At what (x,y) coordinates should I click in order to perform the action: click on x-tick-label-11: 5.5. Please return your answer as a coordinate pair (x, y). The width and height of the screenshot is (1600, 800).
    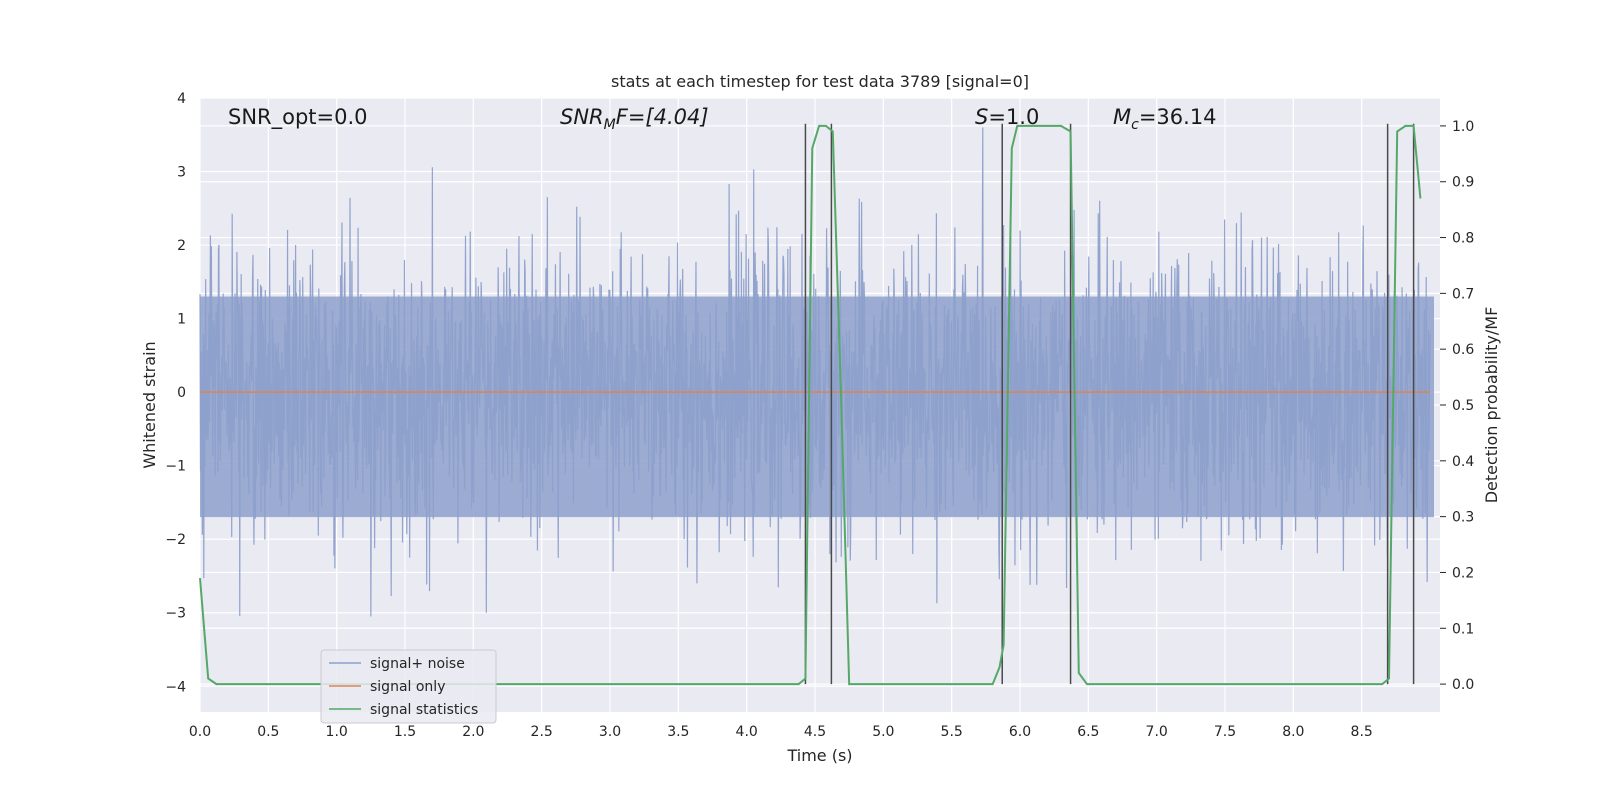
    Looking at the image, I should click on (952, 732).